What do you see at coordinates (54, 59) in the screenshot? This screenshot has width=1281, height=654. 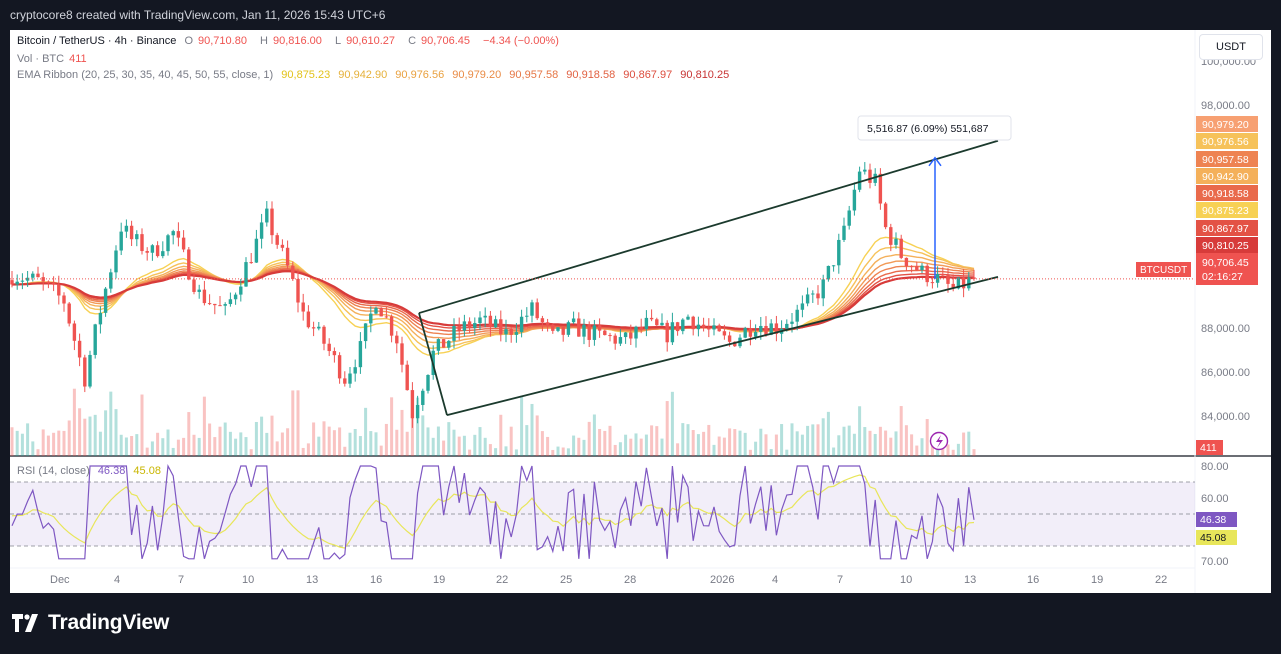 I see `volume-legend: Vol · BTC 411` at bounding box center [54, 59].